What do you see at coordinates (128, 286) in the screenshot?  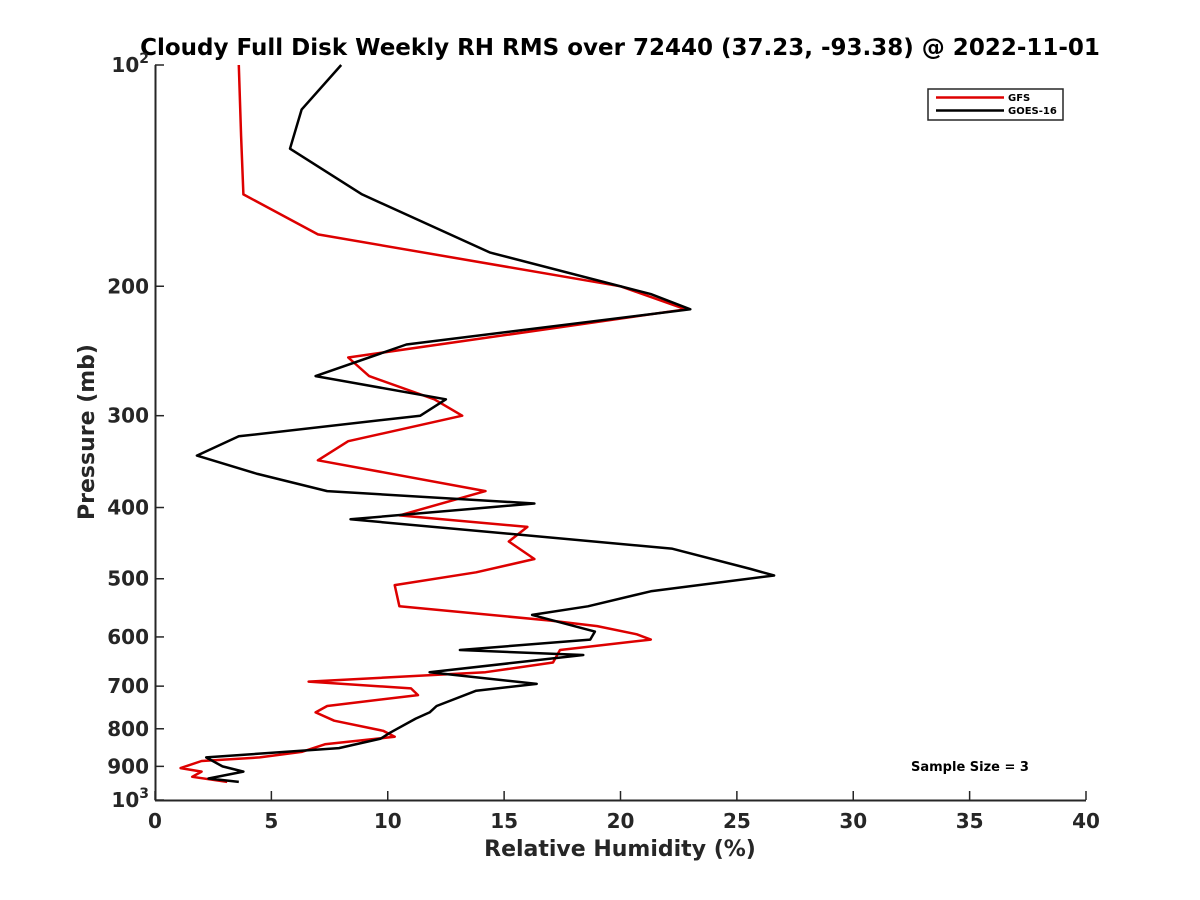 I see `y-tick-label: 200` at bounding box center [128, 286].